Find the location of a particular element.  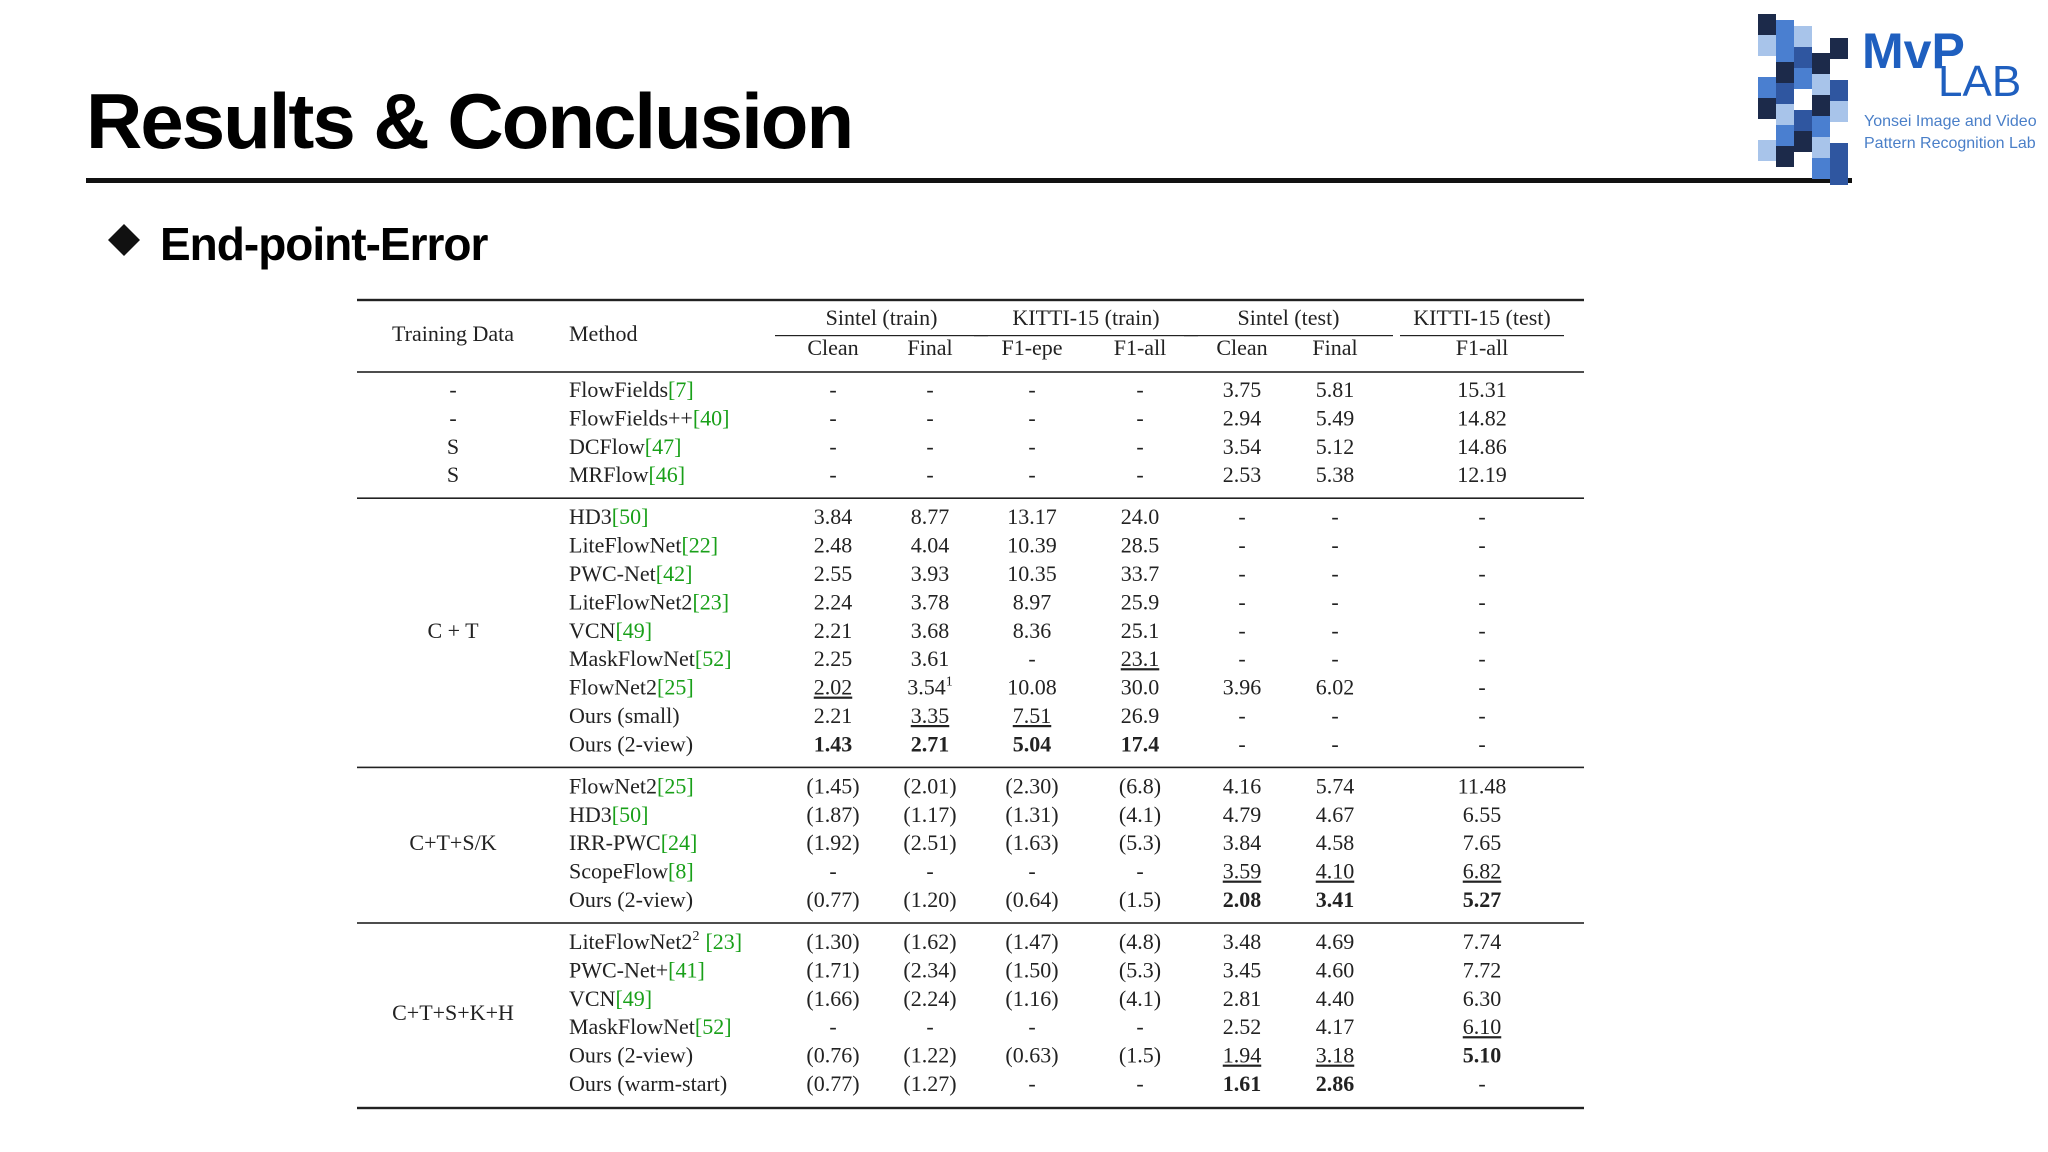

cell: 4.60 is located at coordinates (1335, 969).